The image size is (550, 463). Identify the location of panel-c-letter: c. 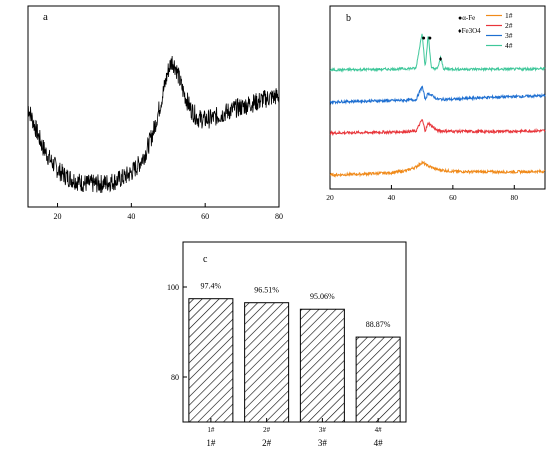
(205, 259).